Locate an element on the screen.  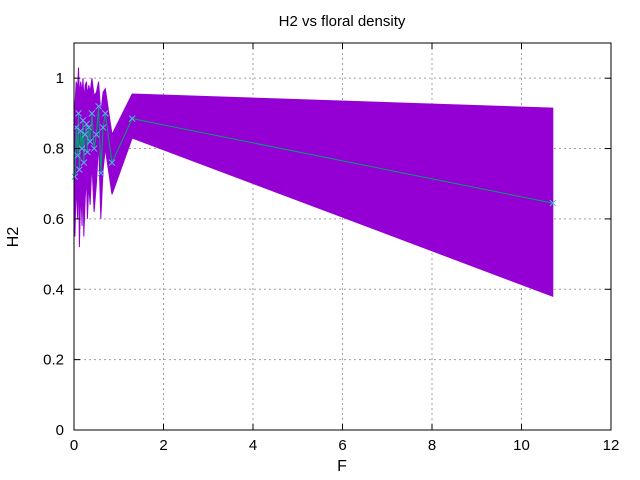
y-tick-label: 0.4 is located at coordinates (53, 289).